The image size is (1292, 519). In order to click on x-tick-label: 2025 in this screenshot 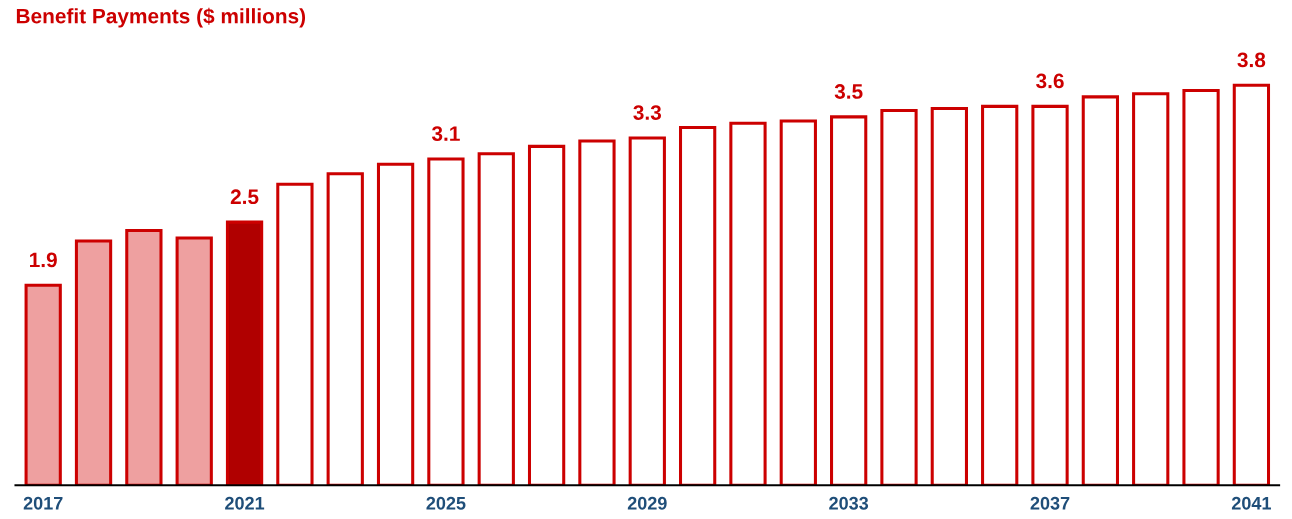, I will do `click(446, 503)`.